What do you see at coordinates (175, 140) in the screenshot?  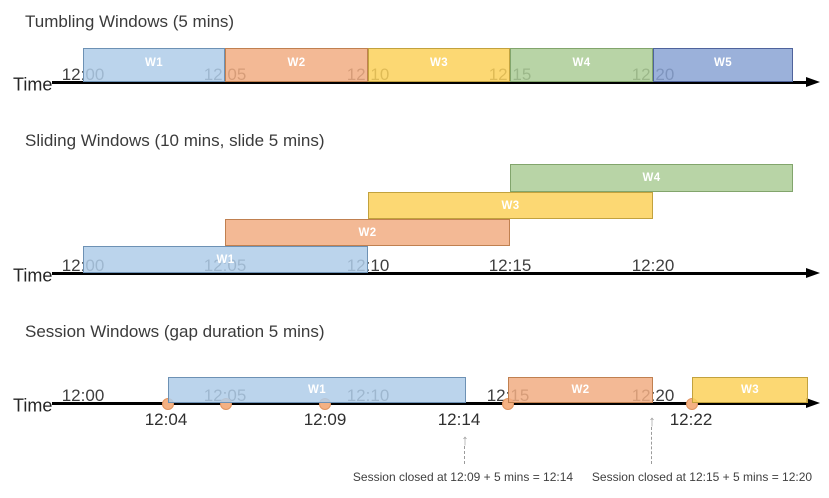 I see `sliding-section-title: Sliding Windows (10 mins, slide 5 mins)` at bounding box center [175, 140].